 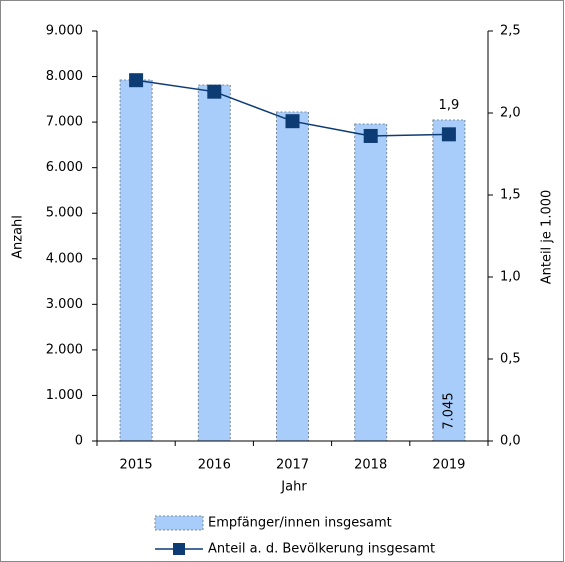 I want to click on x-axis-title: Jahr, so click(x=293, y=487).